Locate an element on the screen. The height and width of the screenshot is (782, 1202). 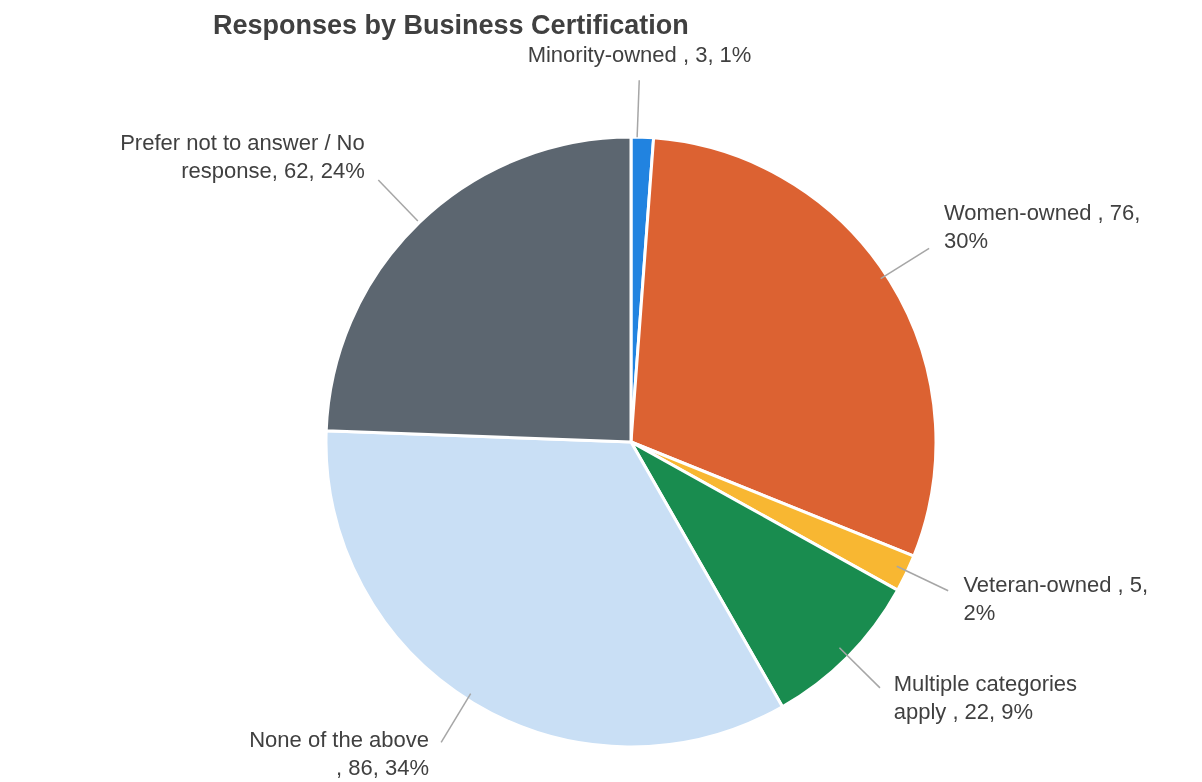
data-label: , 86, 34% is located at coordinates (383, 768).